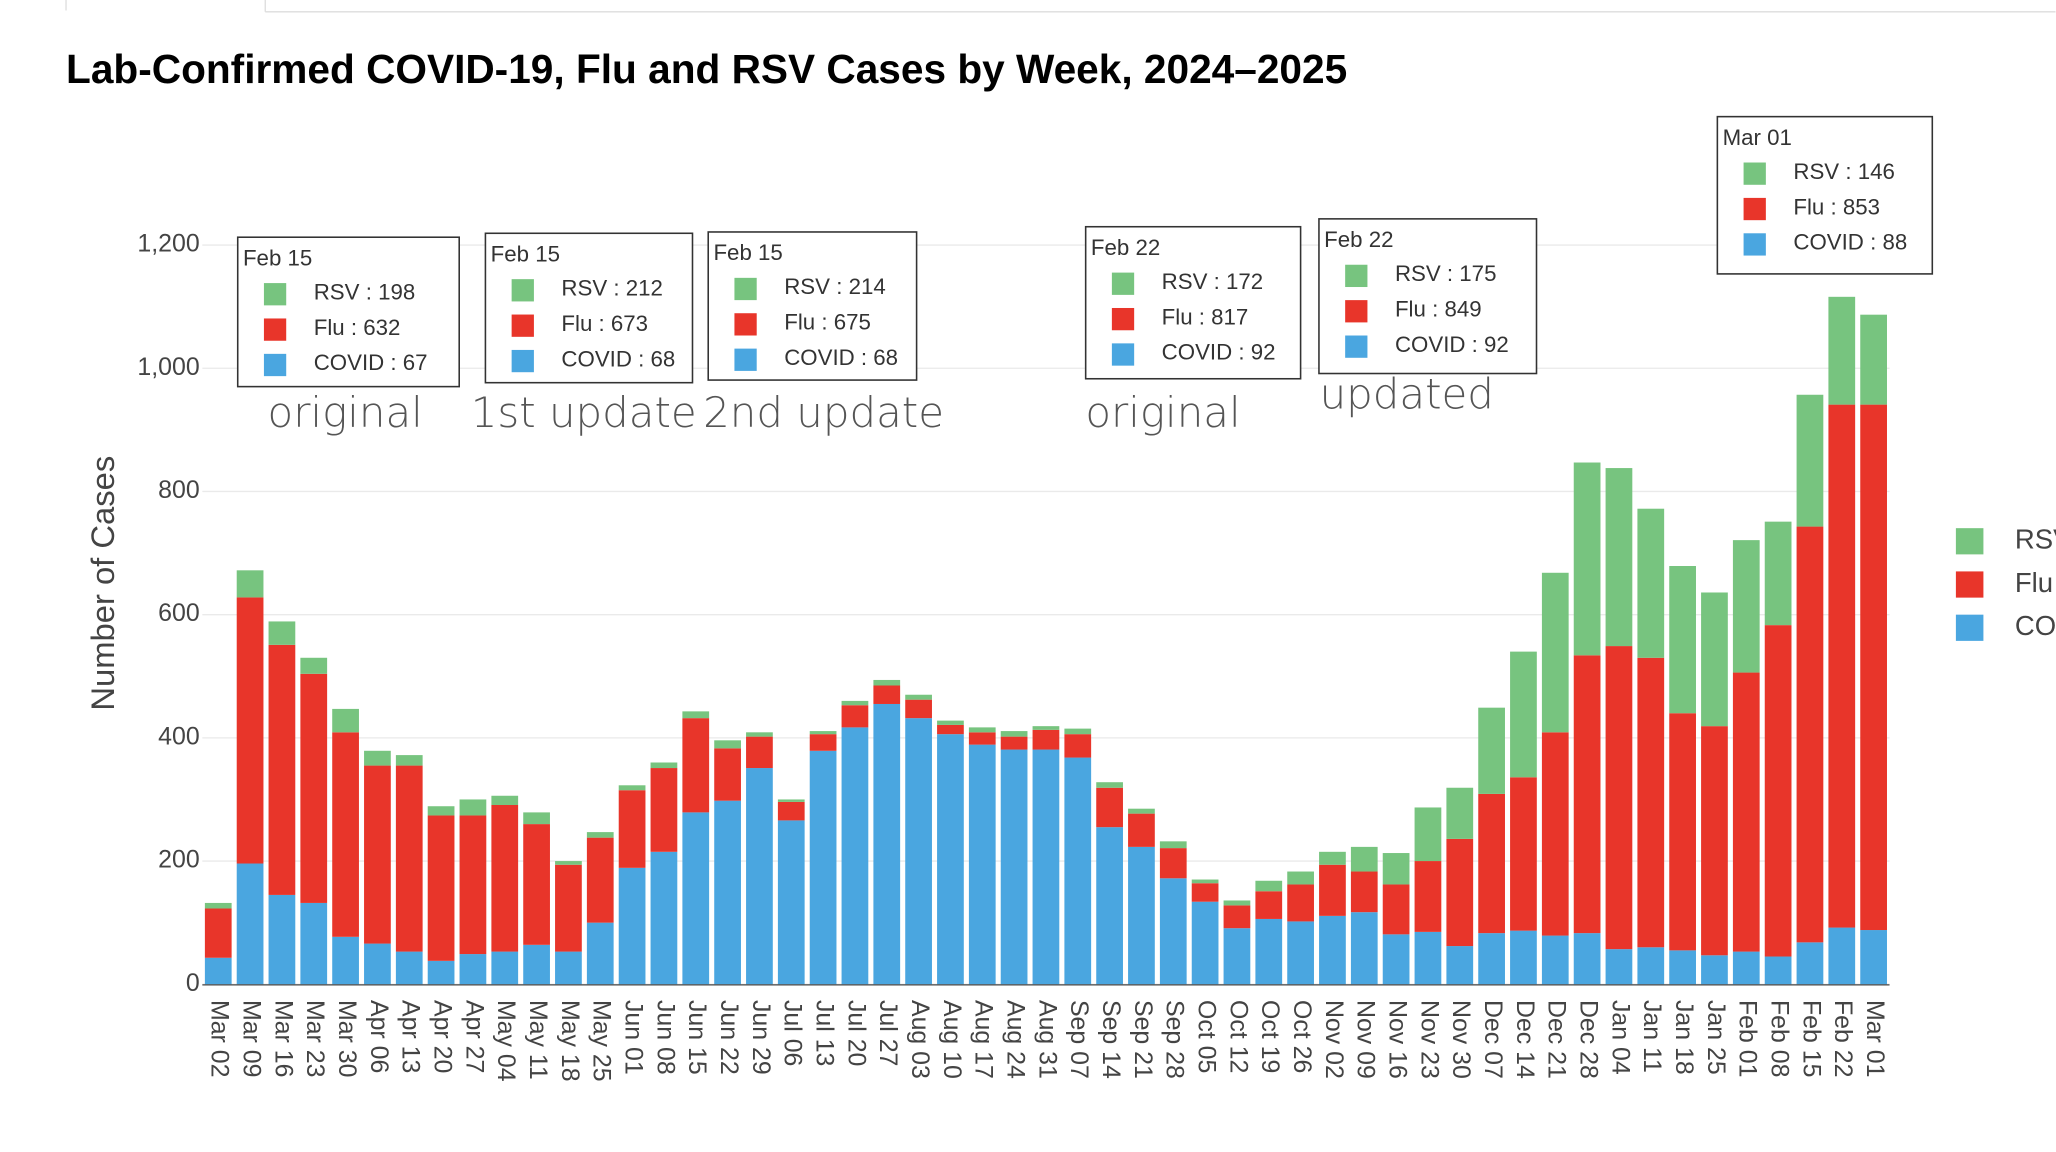 The height and width of the screenshot is (1152, 2056). What do you see at coordinates (584, 412) in the screenshot?
I see `tooltip-caption: 1st update` at bounding box center [584, 412].